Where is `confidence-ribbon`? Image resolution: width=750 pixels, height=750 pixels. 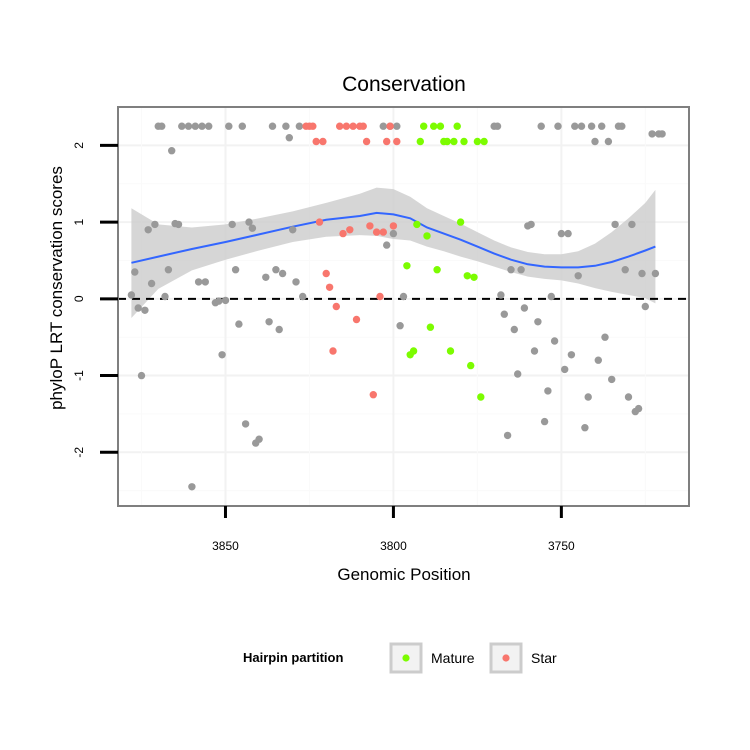 confidence-ribbon is located at coordinates (393, 252).